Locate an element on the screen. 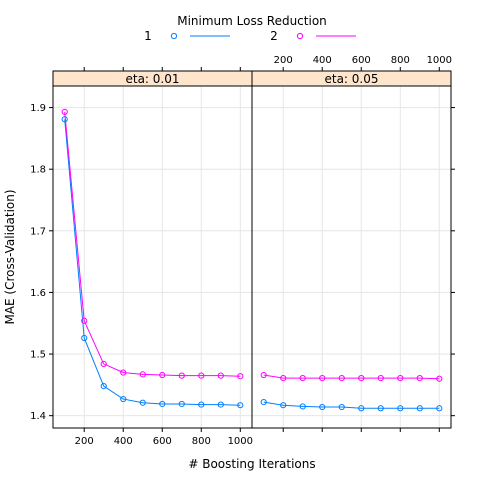 The width and height of the screenshot is (480, 480). panel-strip-label: eta: 0.01 is located at coordinates (152, 79).